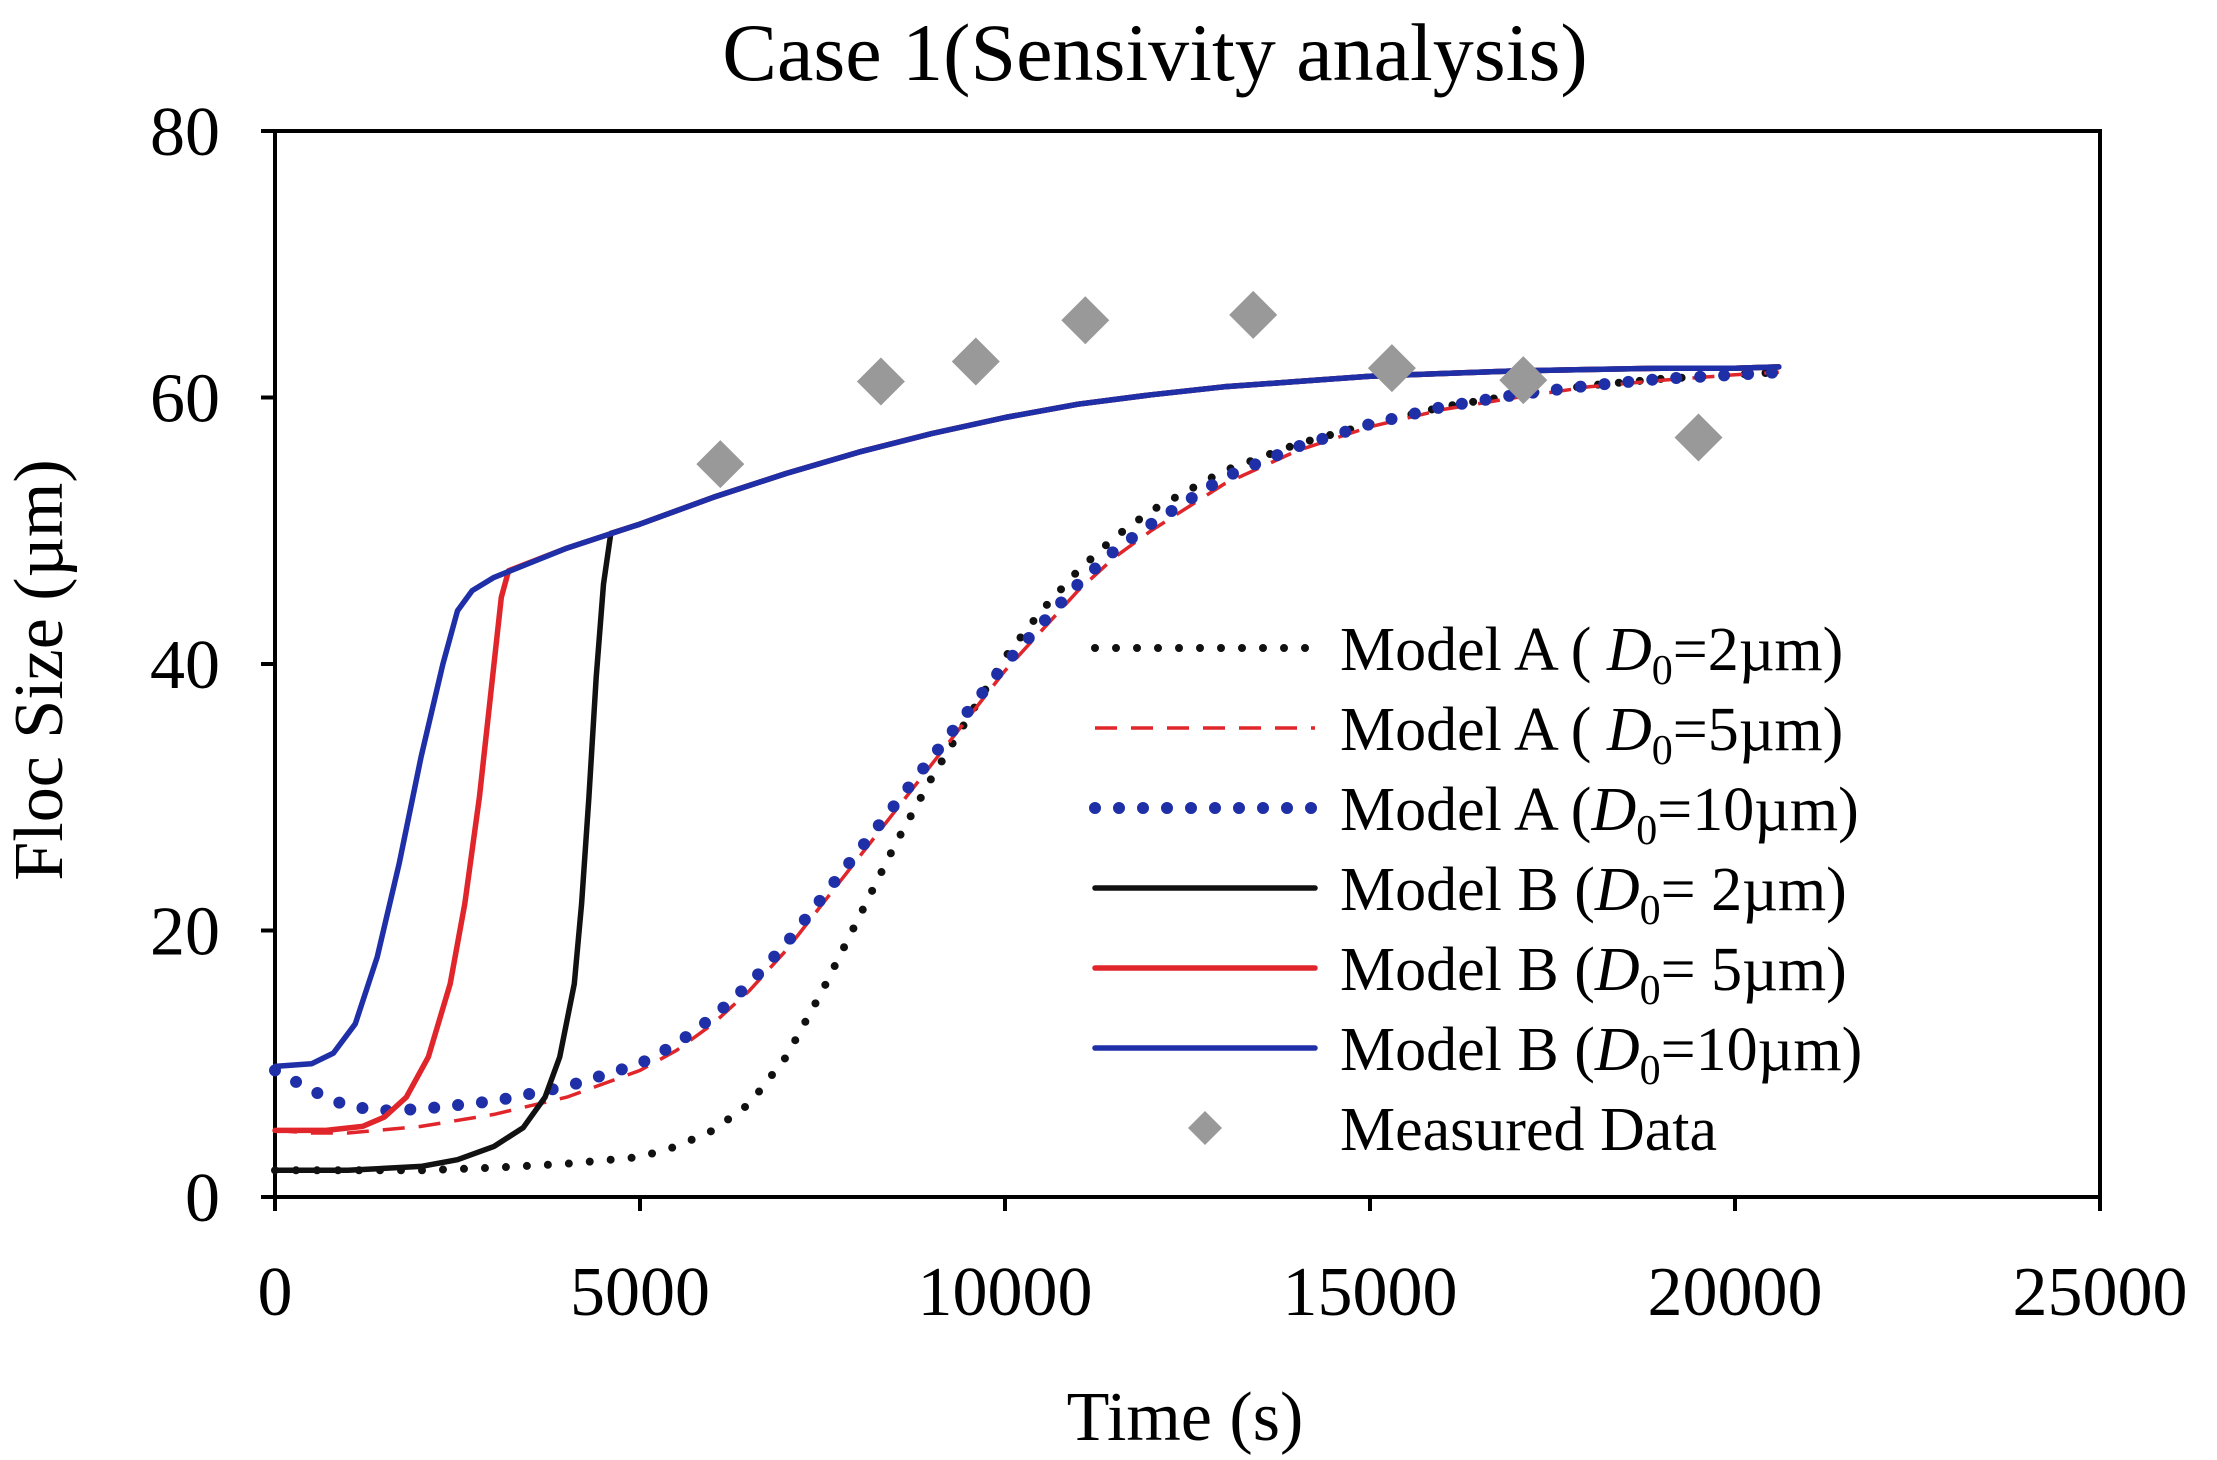 This screenshot has height=1460, width=2217. I want to click on legend-label-suffix: = 2µm), so click(1754, 890).